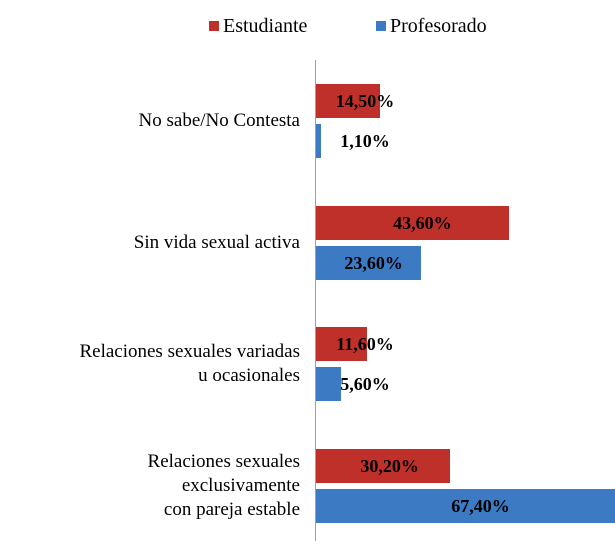 This screenshot has width=615, height=541. Describe the element at coordinates (365, 101) in the screenshot. I see `value-label: 14,50%` at that location.